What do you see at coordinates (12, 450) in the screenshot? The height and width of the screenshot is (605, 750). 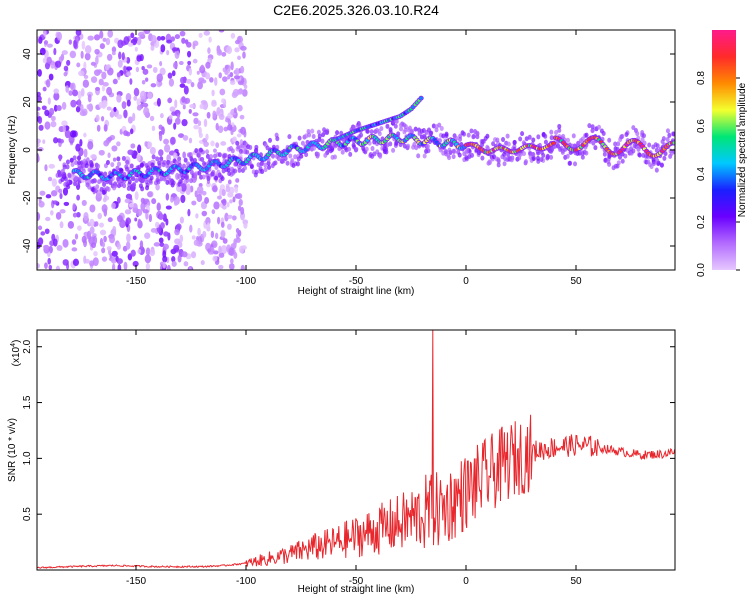 I see `snr-y-axis-label: SNR (10 * v/v)` at bounding box center [12, 450].